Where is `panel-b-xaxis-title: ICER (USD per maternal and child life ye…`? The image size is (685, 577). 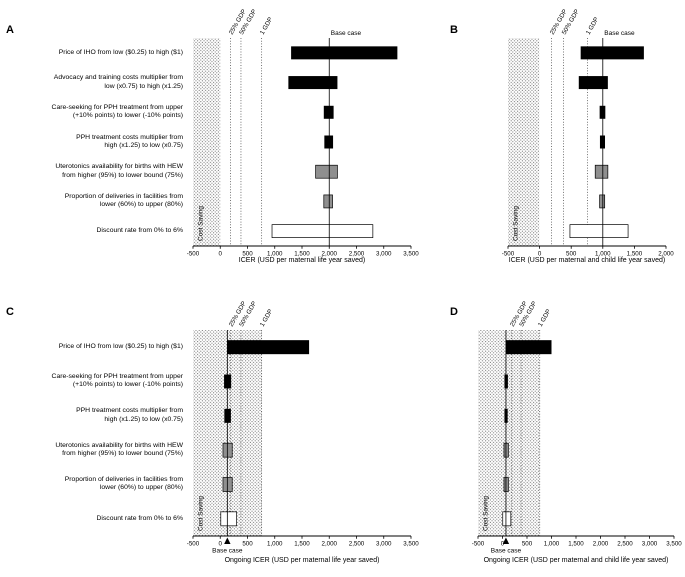 panel-b-xaxis-title: ICER (USD per maternal and child life ye… is located at coordinates (587, 260).